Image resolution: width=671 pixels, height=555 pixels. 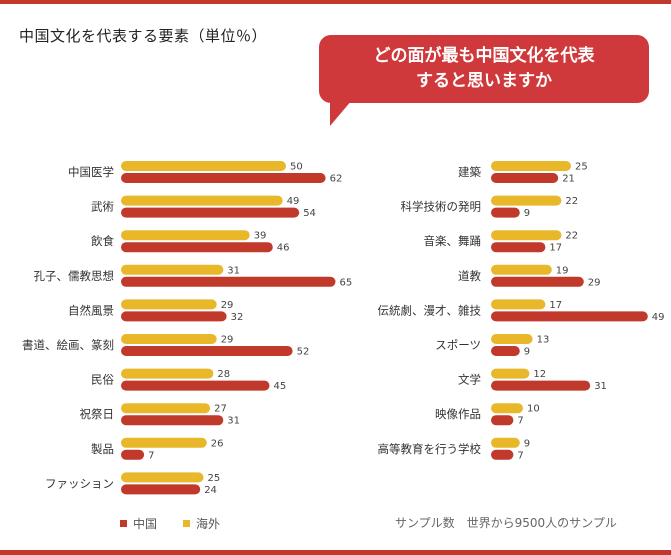 I want to click on value-label-overseas: 17, so click(x=555, y=305).